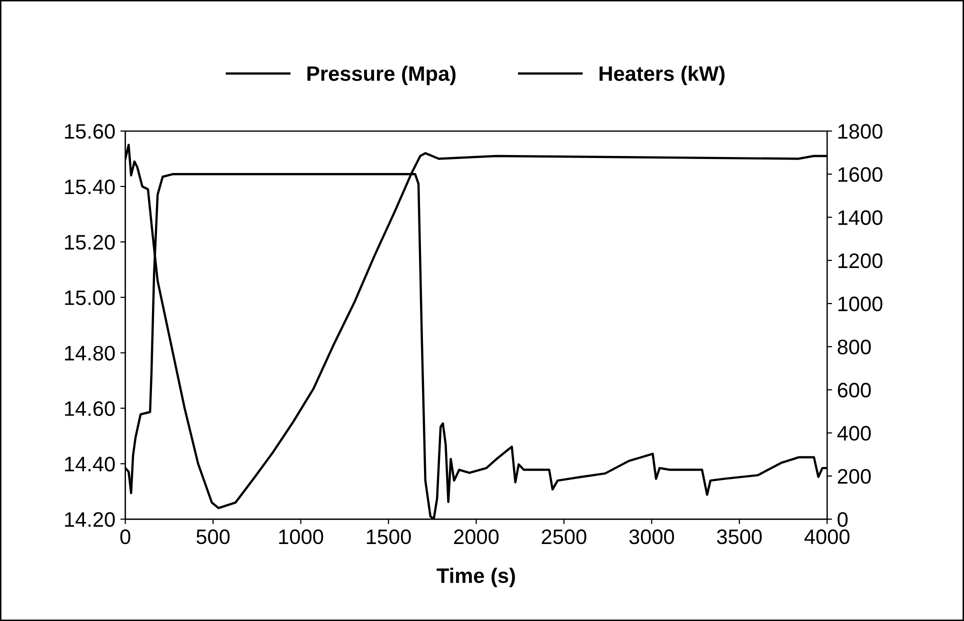 Image resolution: width=964 pixels, height=621 pixels. What do you see at coordinates (213, 536) in the screenshot?
I see `x-tick-label: 500` at bounding box center [213, 536].